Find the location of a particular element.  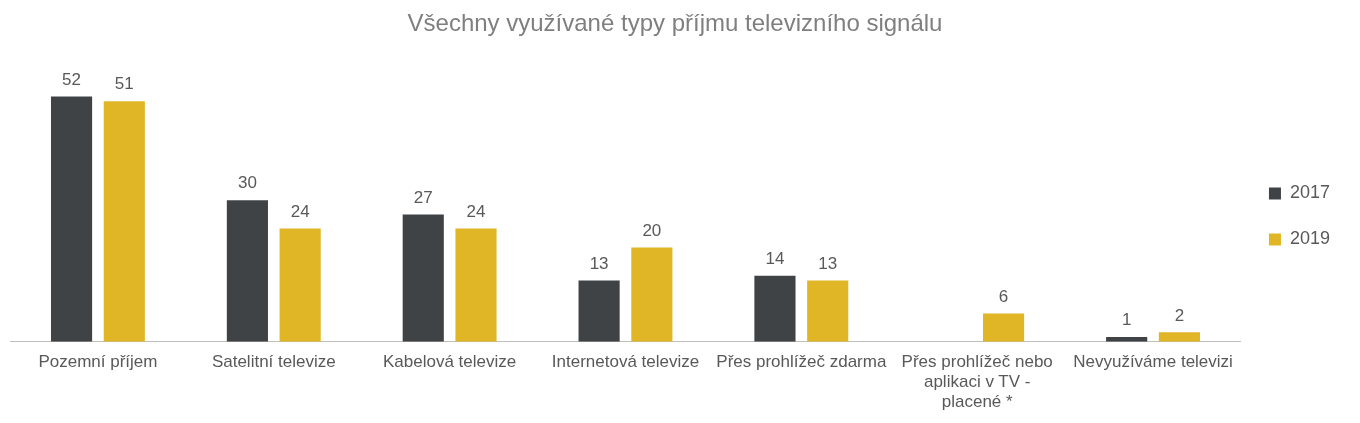

chart-title: Všechny využívané typy příjmu televizního signálu is located at coordinates (675, 23).